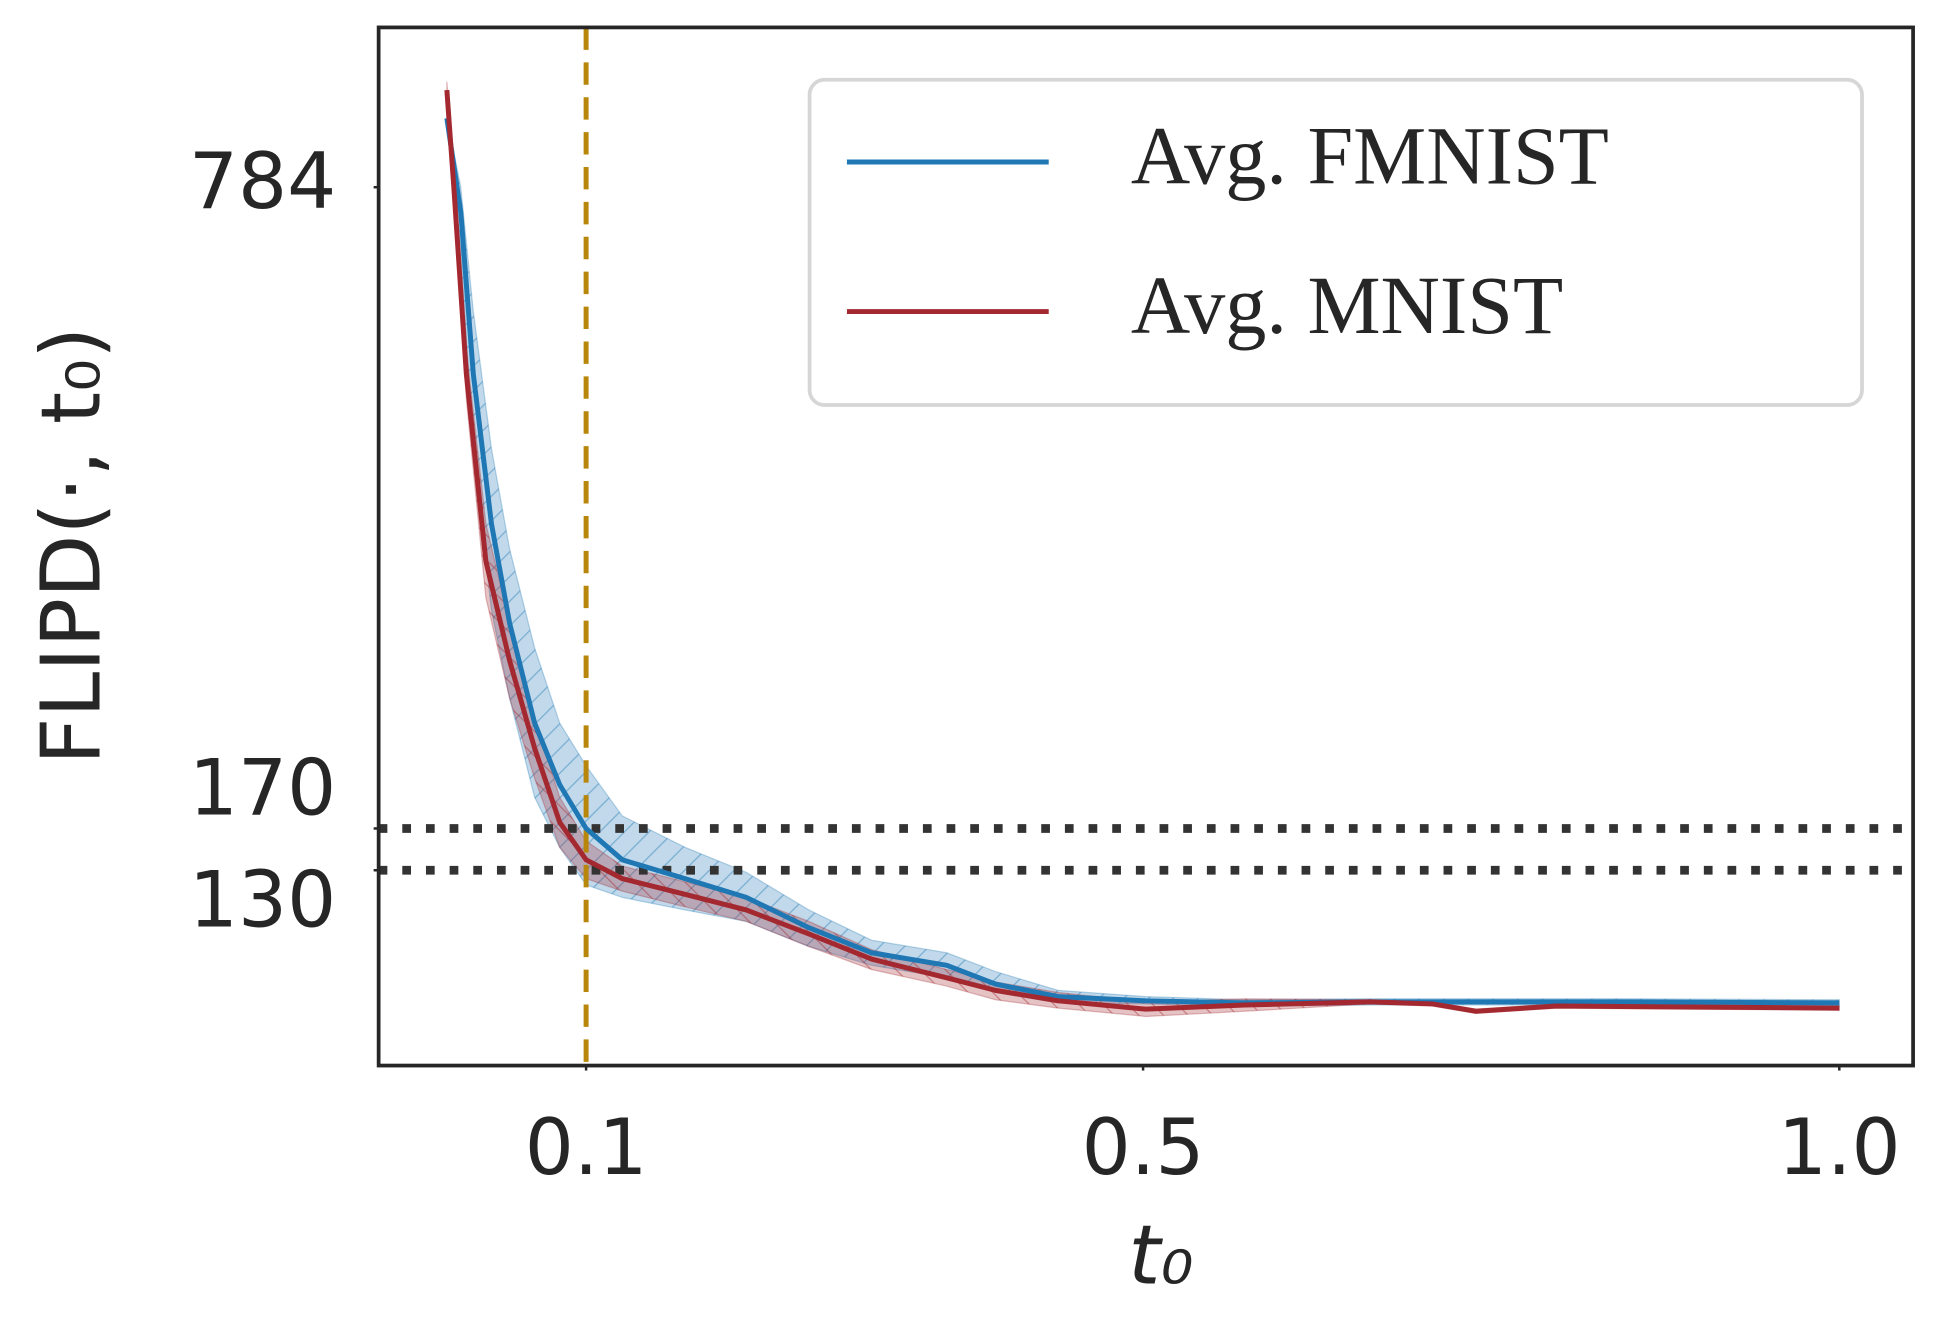  Describe the element at coordinates (72, 546) in the screenshot. I see `y-axis-label: FLIPD(·, t₀)` at that location.